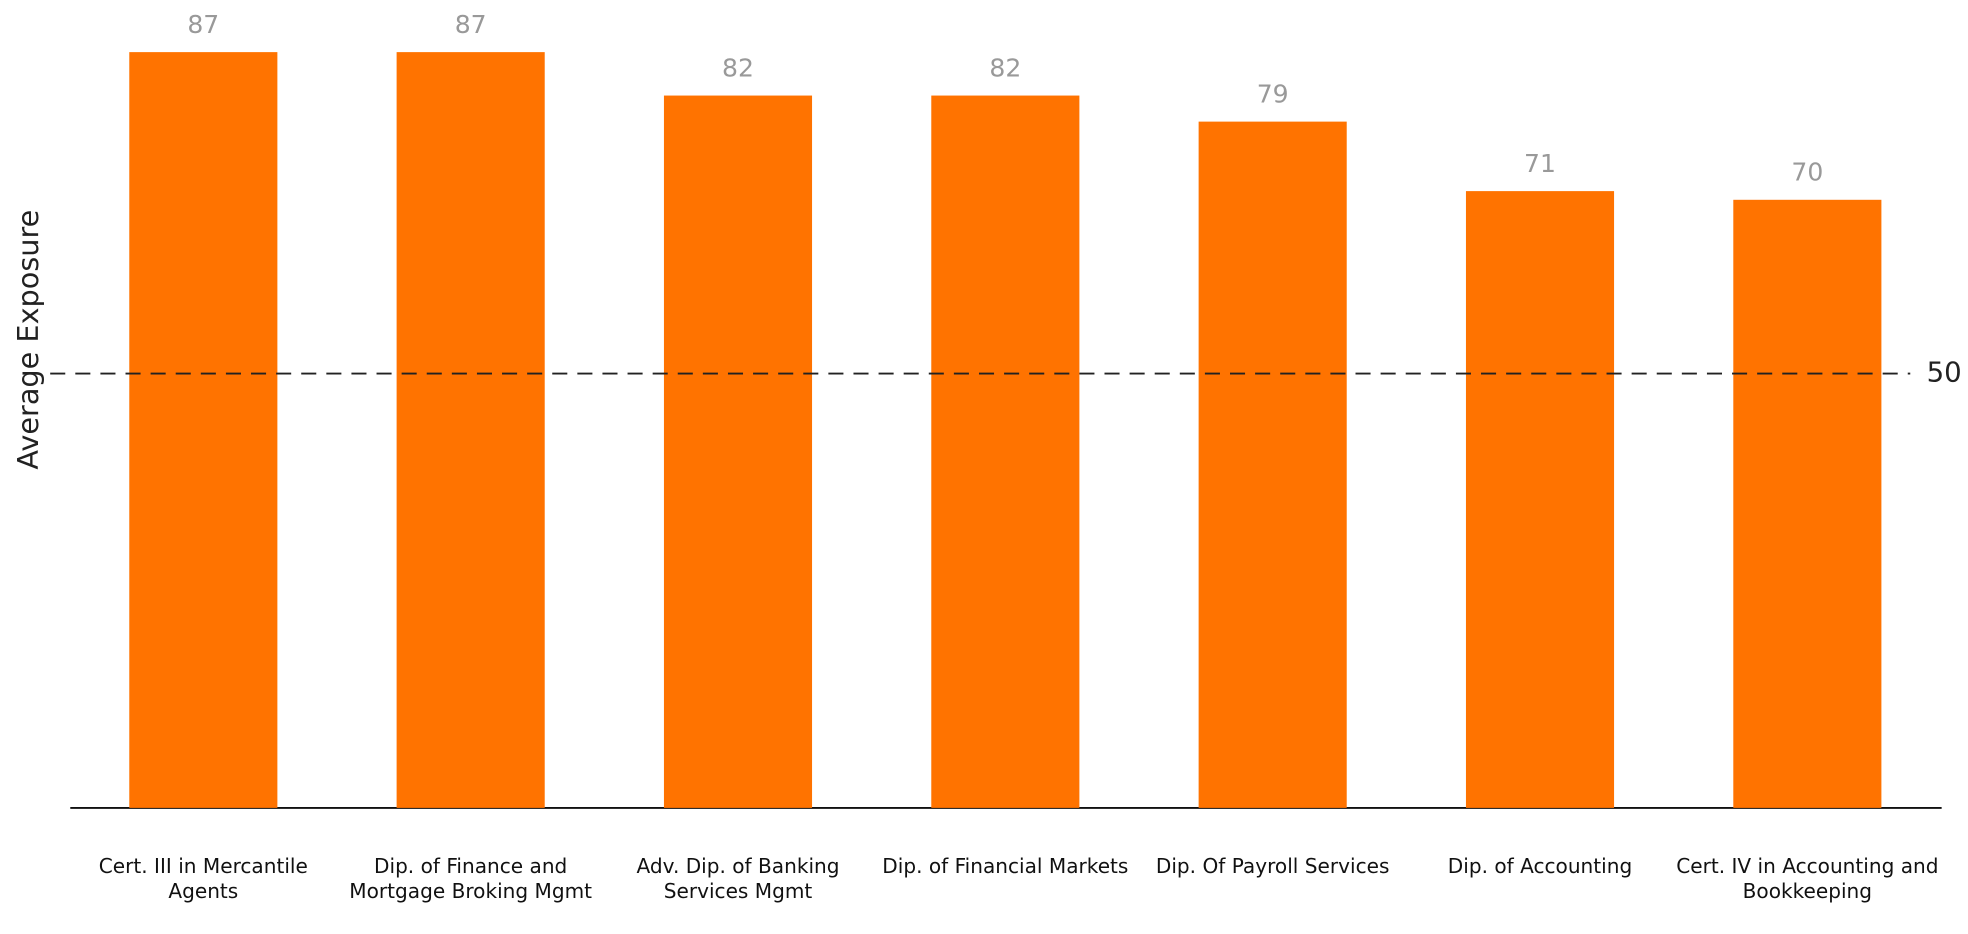  I want to click on x-tick-label: Dip. Of Payroll Services, so click(1272, 866).